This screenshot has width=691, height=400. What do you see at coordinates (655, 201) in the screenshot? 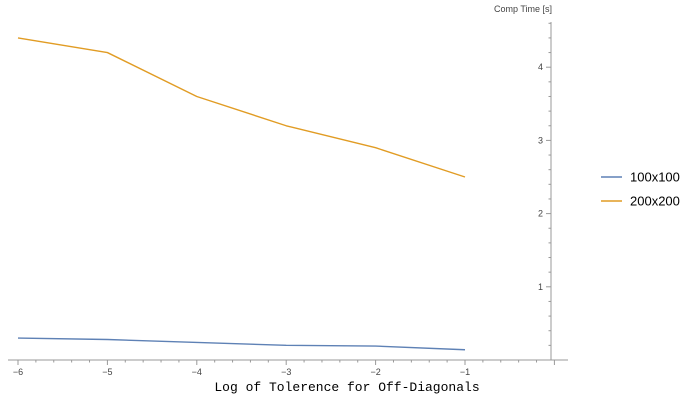
I see `legend-label: 200x200` at bounding box center [655, 201].